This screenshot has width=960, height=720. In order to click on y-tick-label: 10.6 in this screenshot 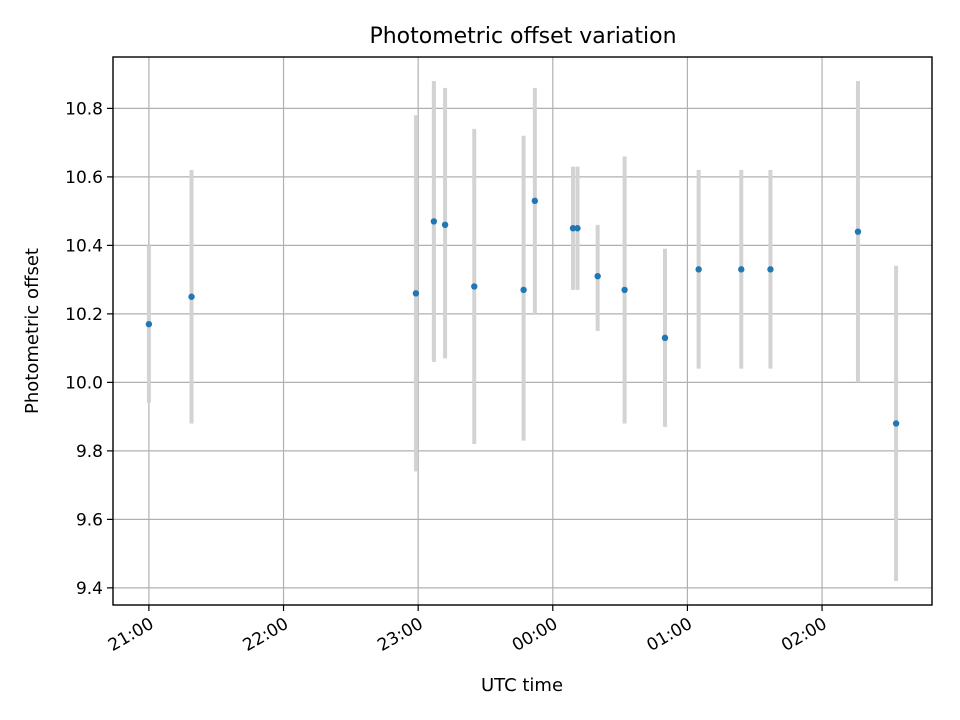, I will do `click(84, 178)`.